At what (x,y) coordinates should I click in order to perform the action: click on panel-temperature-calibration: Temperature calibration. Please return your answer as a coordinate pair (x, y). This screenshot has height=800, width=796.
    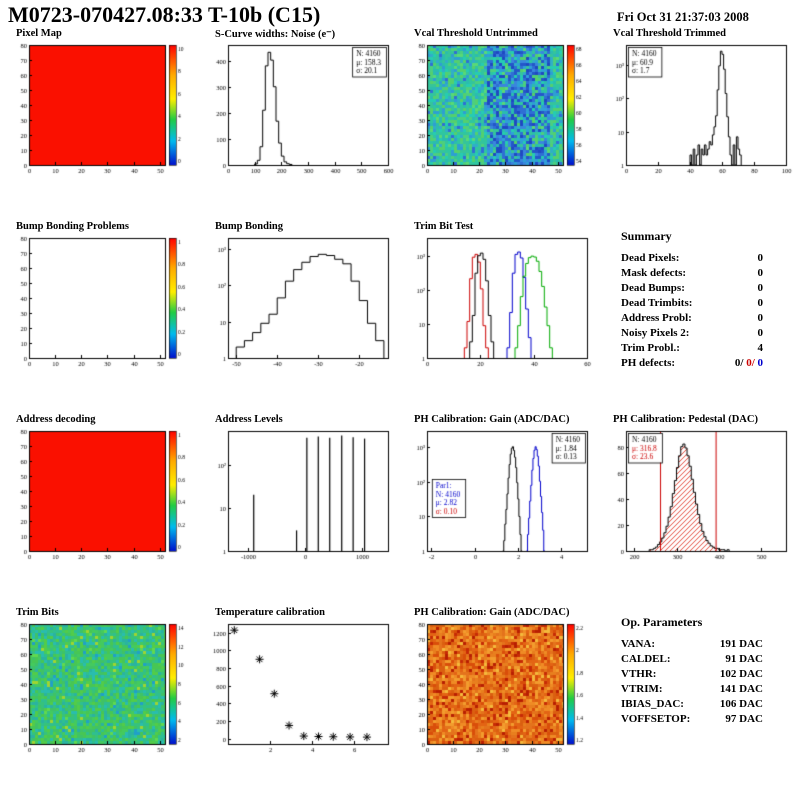
    Looking at the image, I should click on (298, 703).